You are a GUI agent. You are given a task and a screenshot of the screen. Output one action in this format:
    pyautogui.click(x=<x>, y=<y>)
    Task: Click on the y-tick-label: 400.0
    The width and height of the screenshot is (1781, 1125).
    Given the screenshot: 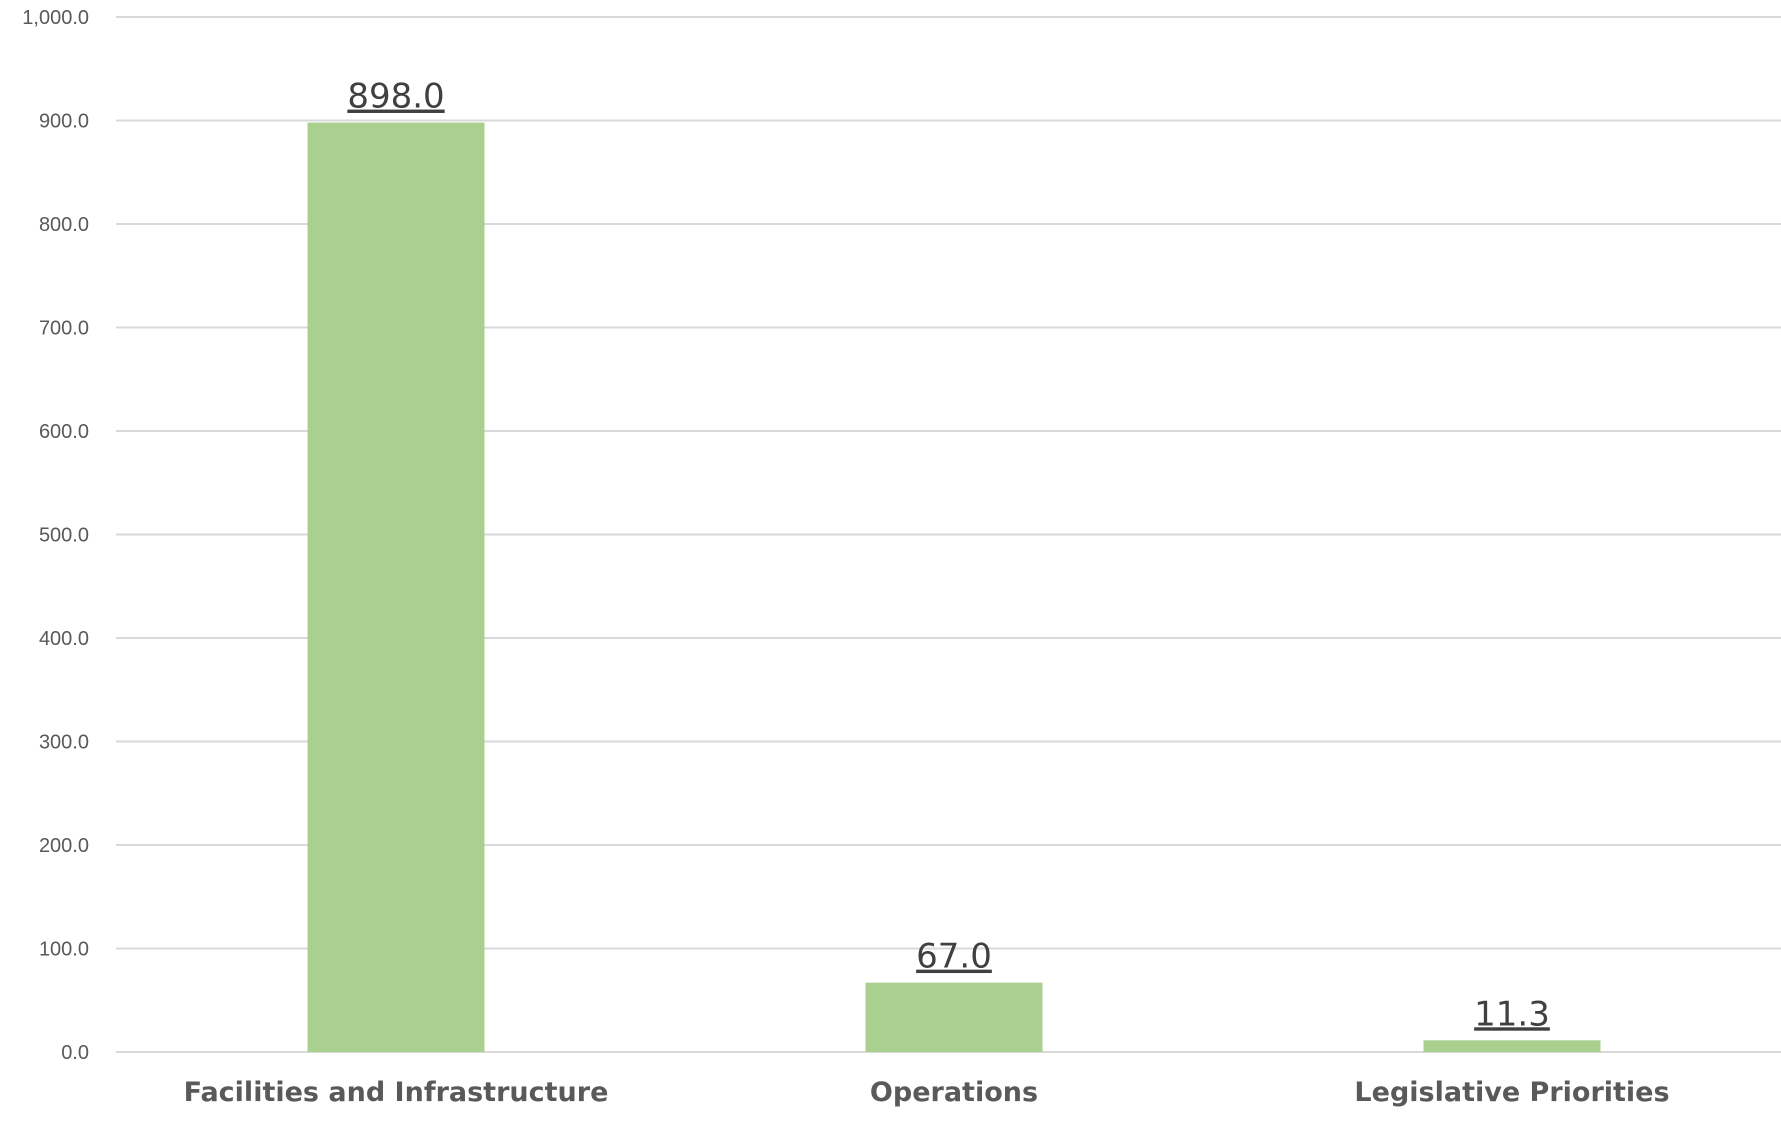 What is the action you would take?
    pyautogui.click(x=64, y=639)
    